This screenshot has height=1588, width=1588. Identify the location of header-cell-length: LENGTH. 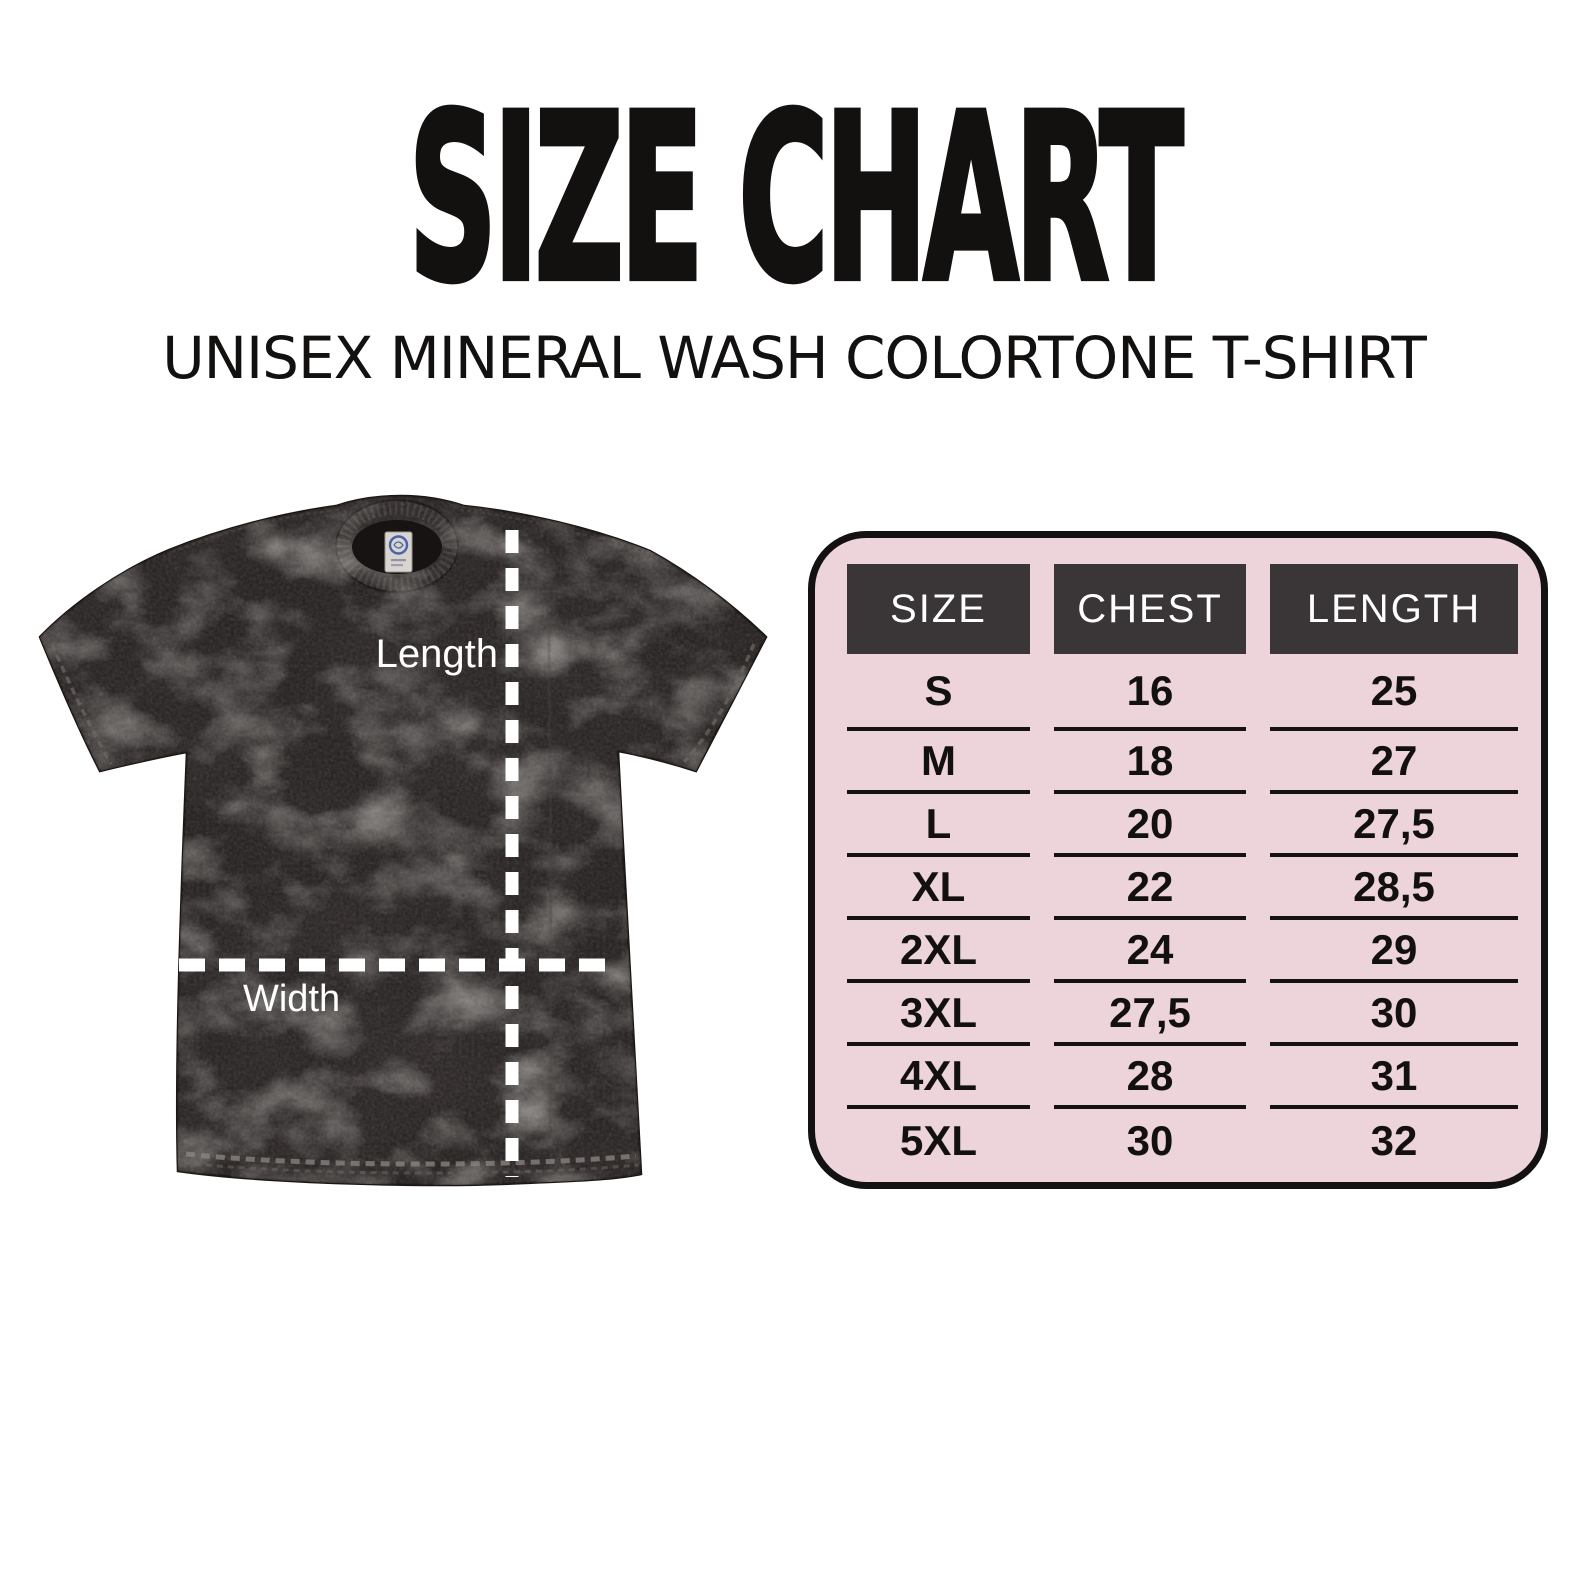
(1394, 609).